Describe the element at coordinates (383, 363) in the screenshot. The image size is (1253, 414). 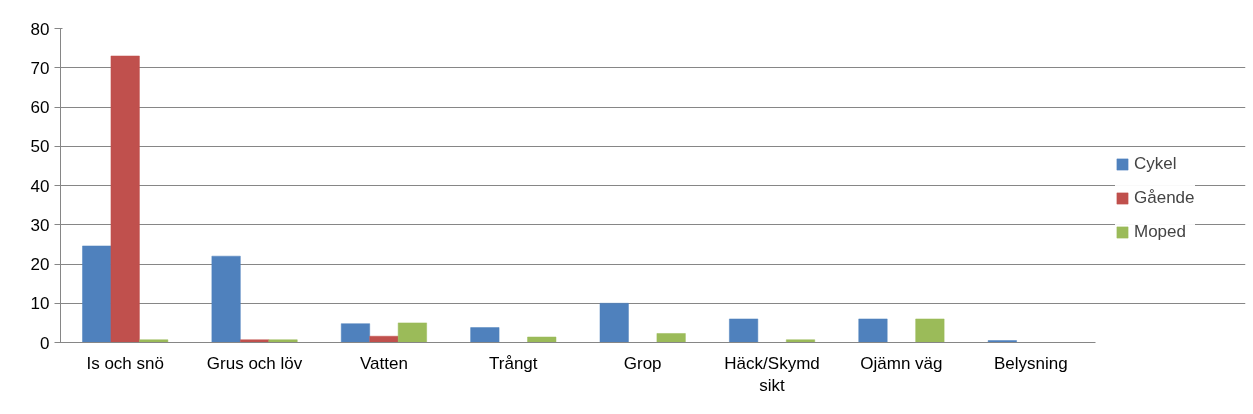
I see `x-tick-label: Vatten` at that location.